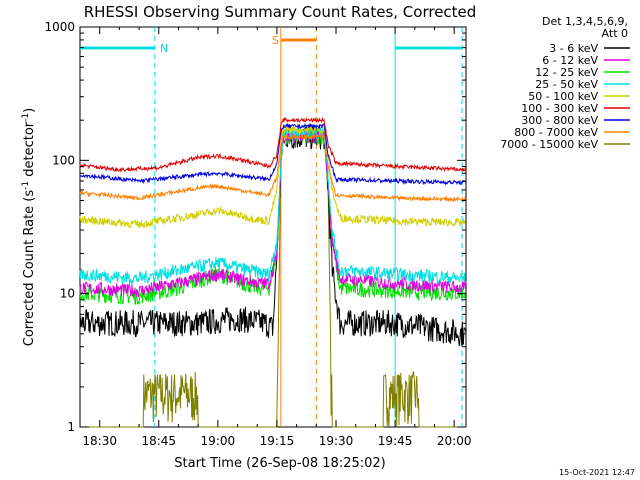 The height and width of the screenshot is (480, 640). I want to click on y-axis-label-main: Corrected Count Rate (s, so click(29, 268).